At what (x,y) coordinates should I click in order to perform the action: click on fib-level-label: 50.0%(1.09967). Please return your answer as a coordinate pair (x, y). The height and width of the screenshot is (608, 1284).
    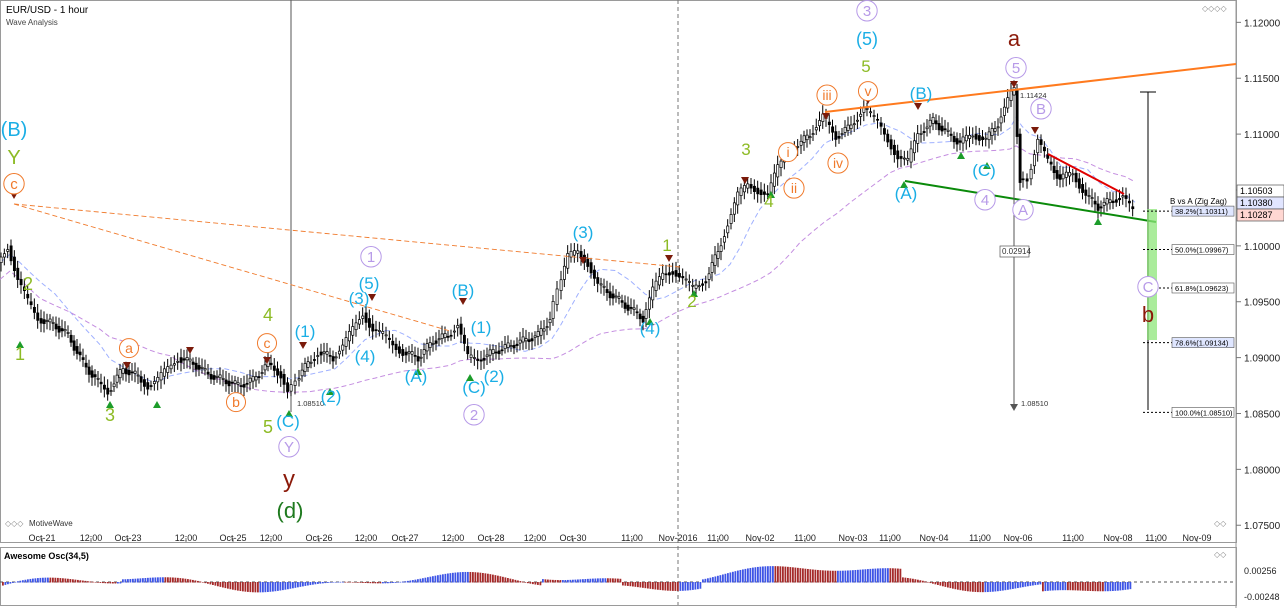
    Looking at the image, I should click on (1202, 250).